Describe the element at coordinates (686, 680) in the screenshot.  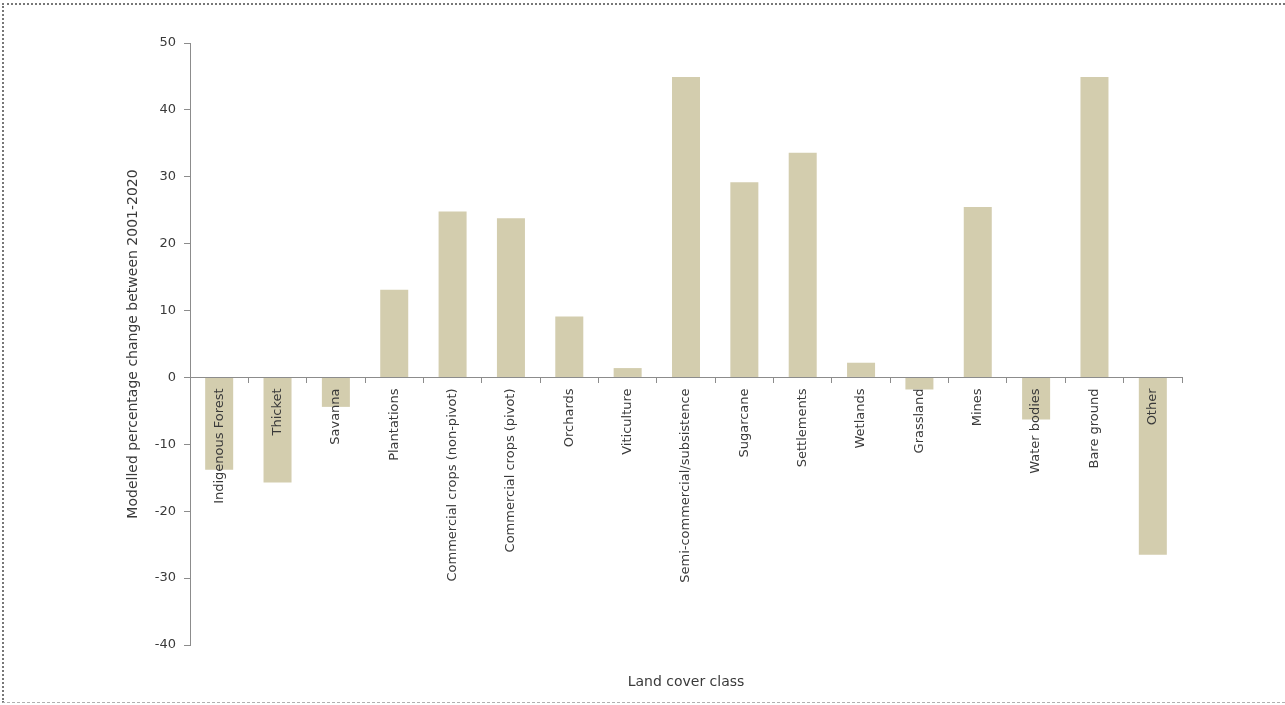
I see `x-axis-title: Land cover class` at that location.